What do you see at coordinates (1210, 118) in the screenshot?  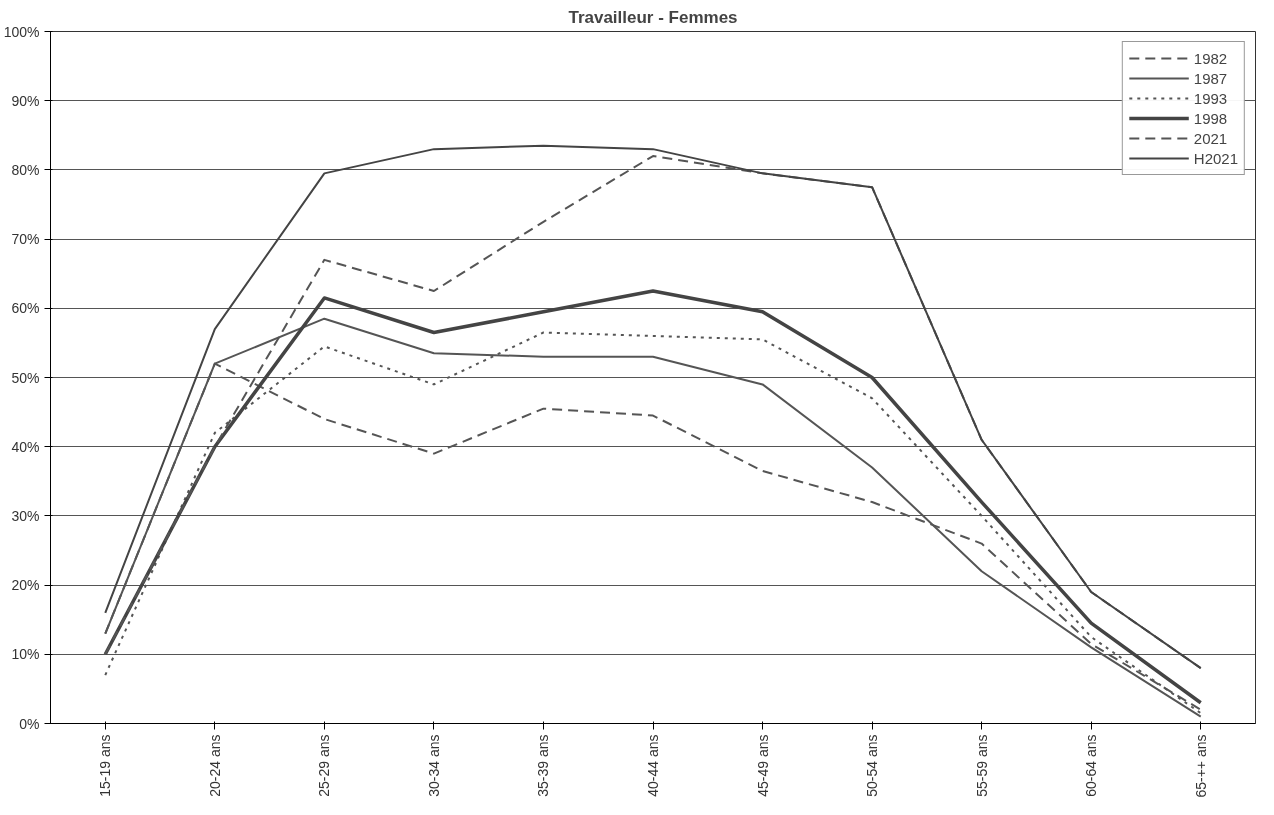 I see `legend-label: 1998` at bounding box center [1210, 118].